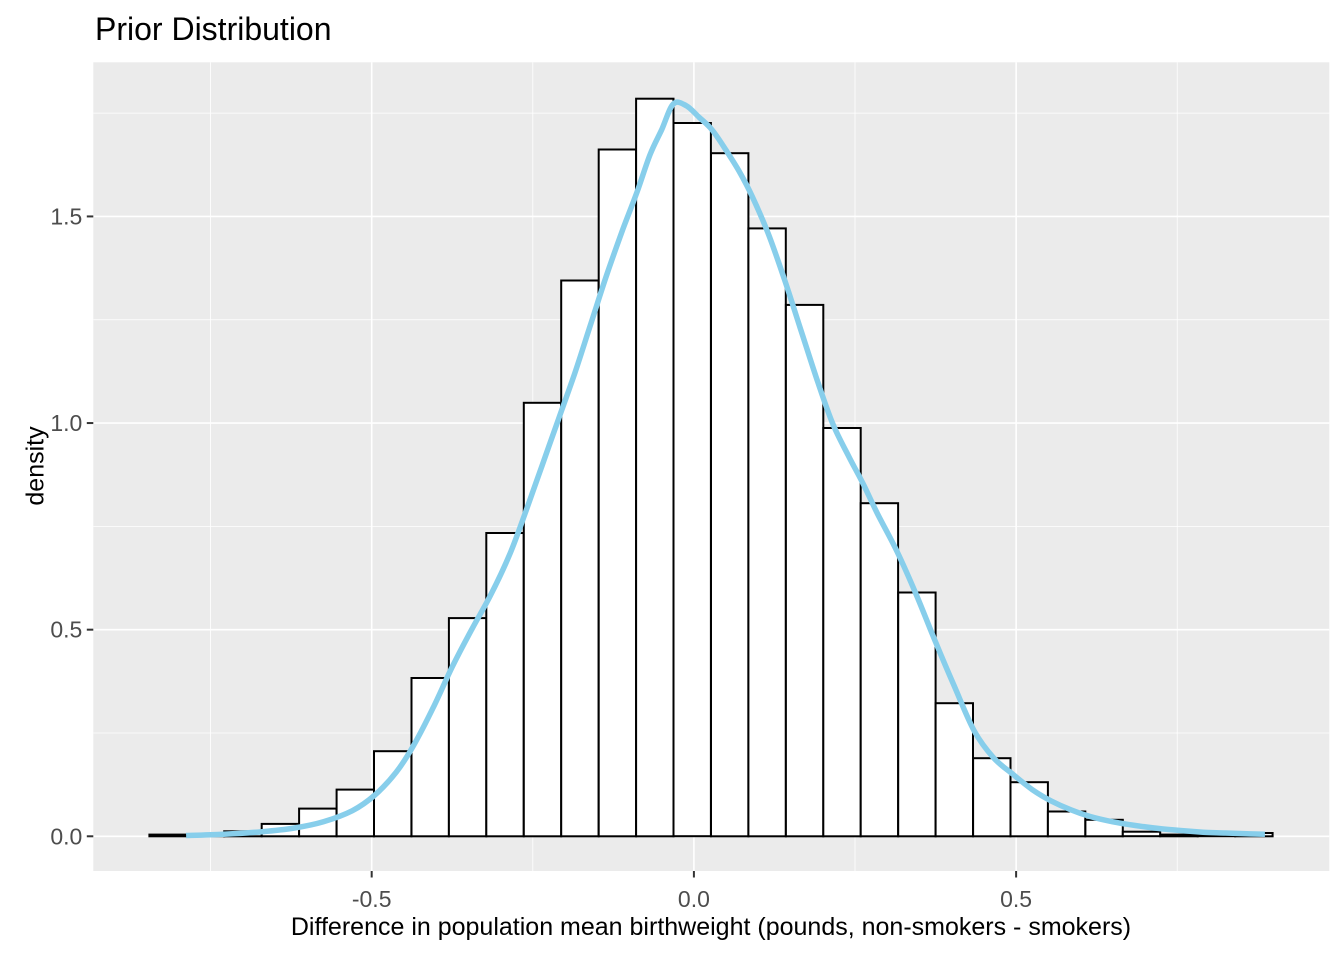 The height and width of the screenshot is (960, 1344). What do you see at coordinates (66, 836) in the screenshot?
I see `y-tick-label: 0.0` at bounding box center [66, 836].